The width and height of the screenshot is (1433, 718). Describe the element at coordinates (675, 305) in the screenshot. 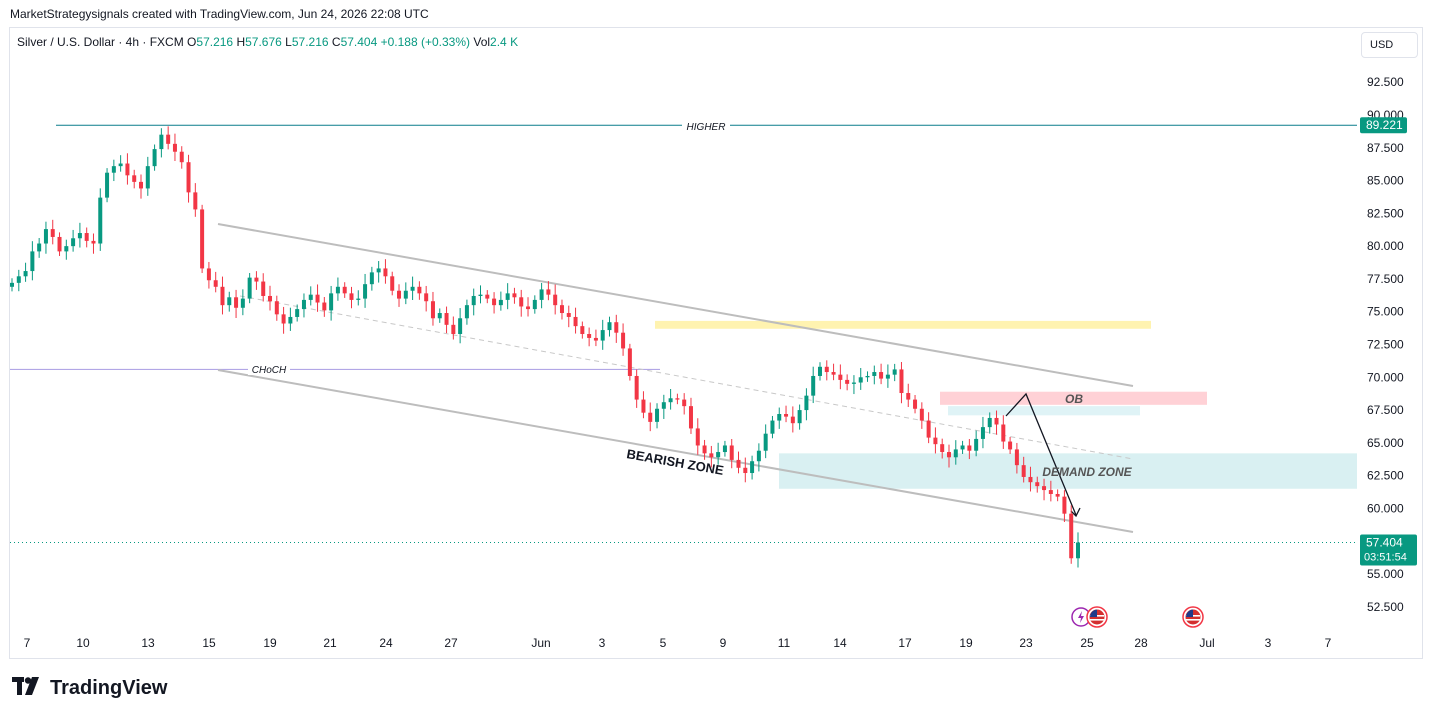

I see `channel-upper-line` at that location.